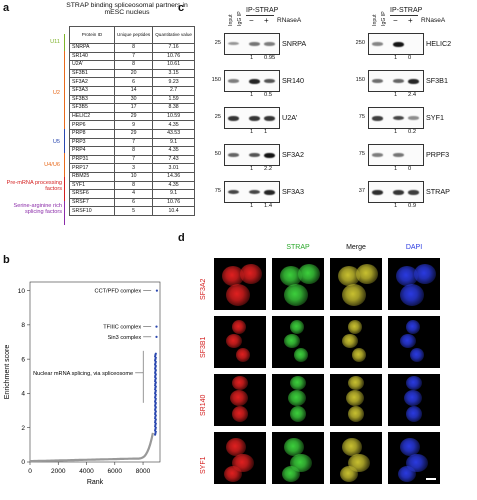  Describe the element at coordinates (414, 247) in the screenshot. I see `column-label-dapi: DAPI` at that location.